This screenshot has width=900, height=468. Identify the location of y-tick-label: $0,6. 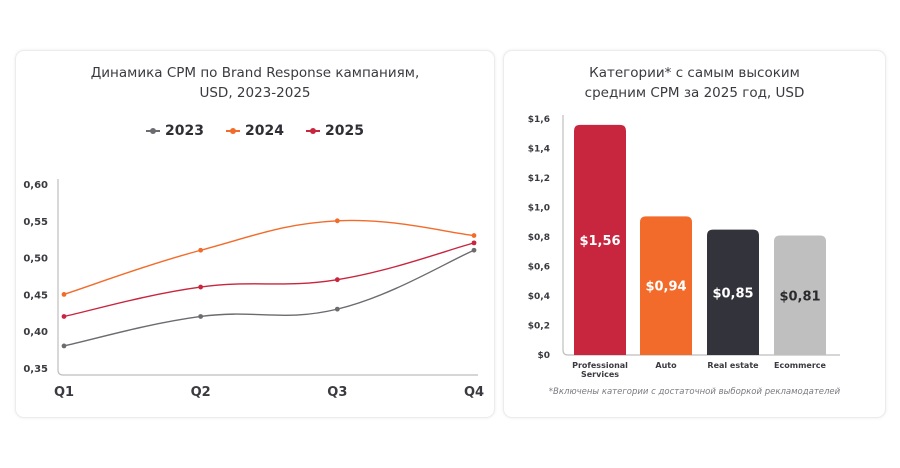
(539, 268).